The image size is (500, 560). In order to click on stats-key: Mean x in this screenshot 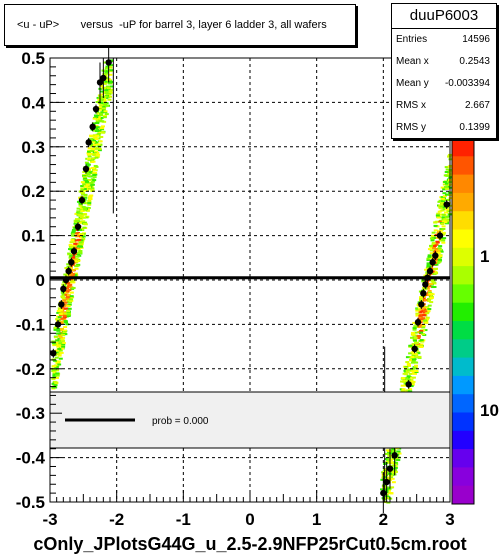, I will do `click(412, 61)`.